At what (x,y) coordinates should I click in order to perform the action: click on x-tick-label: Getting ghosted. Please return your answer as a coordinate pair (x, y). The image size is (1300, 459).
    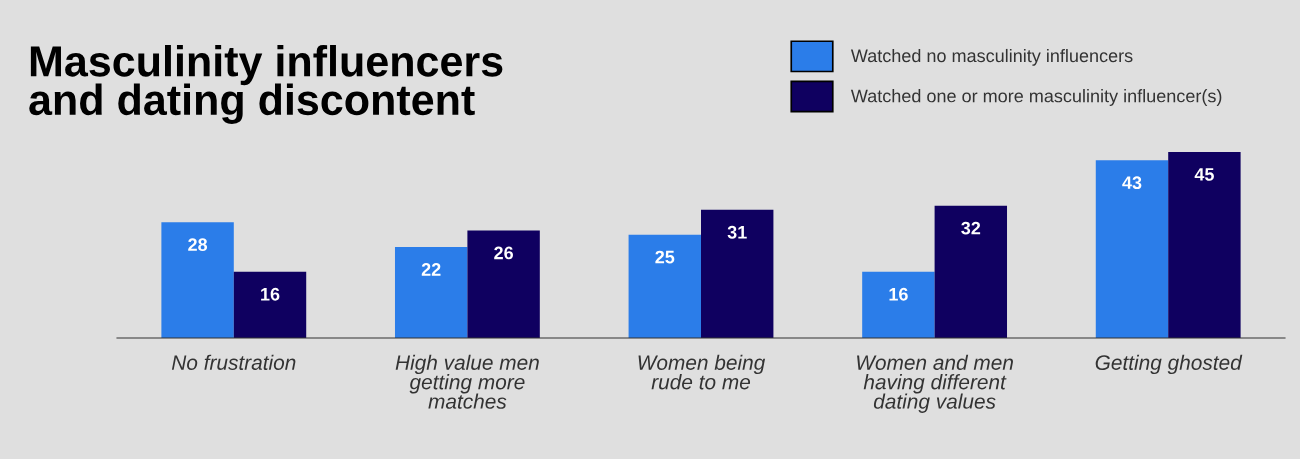
    Looking at the image, I should click on (1169, 364).